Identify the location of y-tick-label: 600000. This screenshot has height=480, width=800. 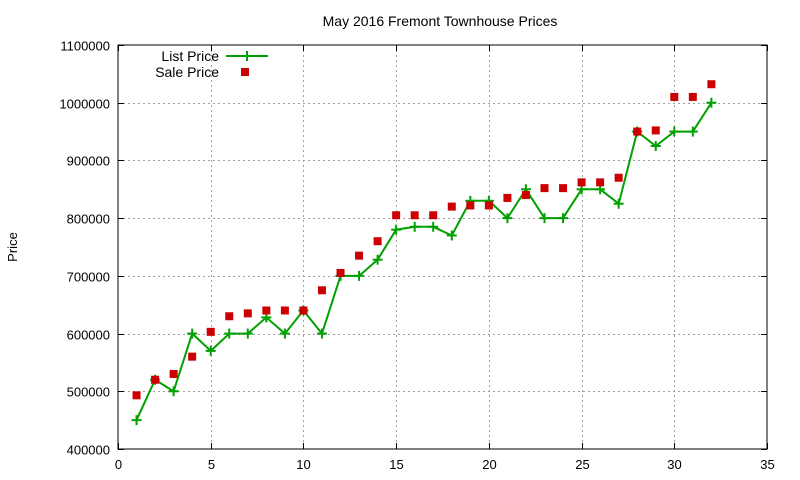
(88, 335).